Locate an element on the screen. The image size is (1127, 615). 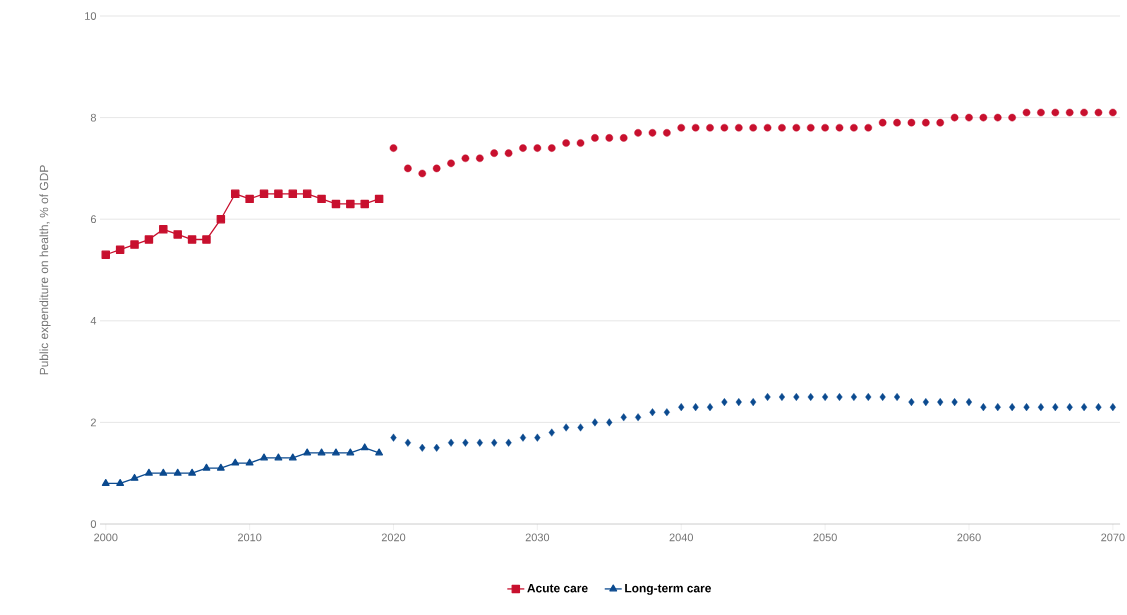
y-axis-title: Public expenditure on health, % of GDP is located at coordinates (45, 270).